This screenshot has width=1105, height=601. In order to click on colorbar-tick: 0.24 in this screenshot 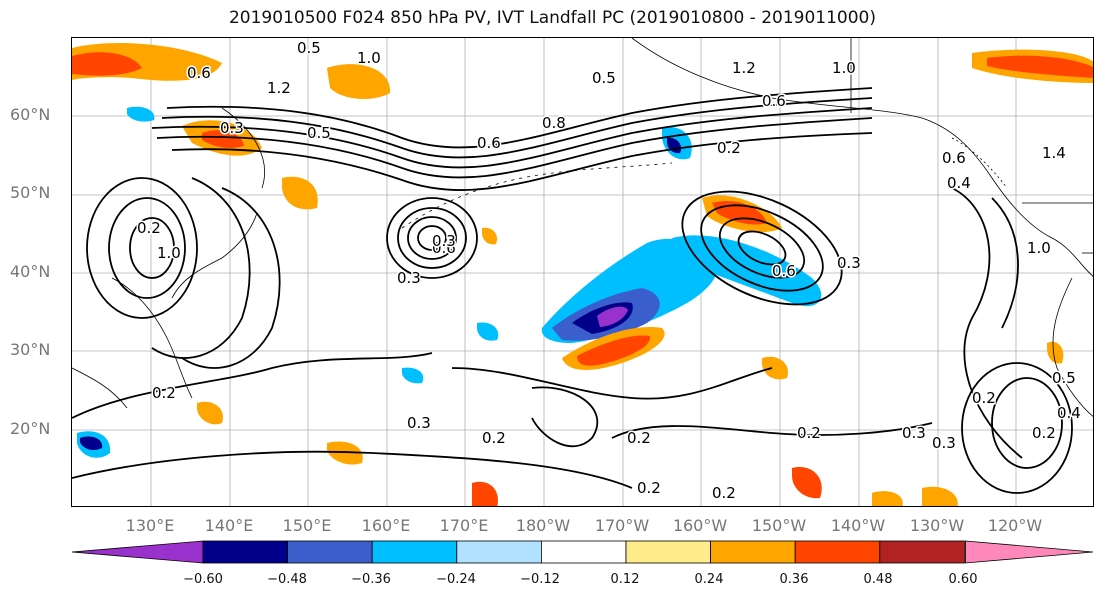, I will do `click(709, 579)`.